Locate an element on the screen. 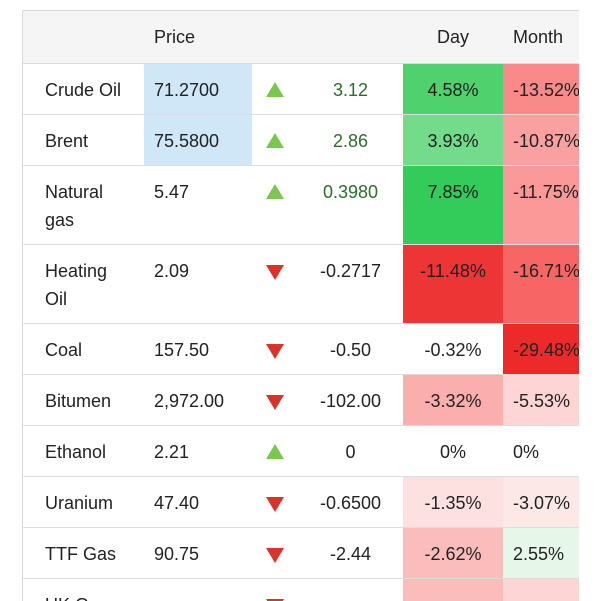 This screenshot has height=601, width=600. commodity-name: Crude Oil is located at coordinates (83, 89).